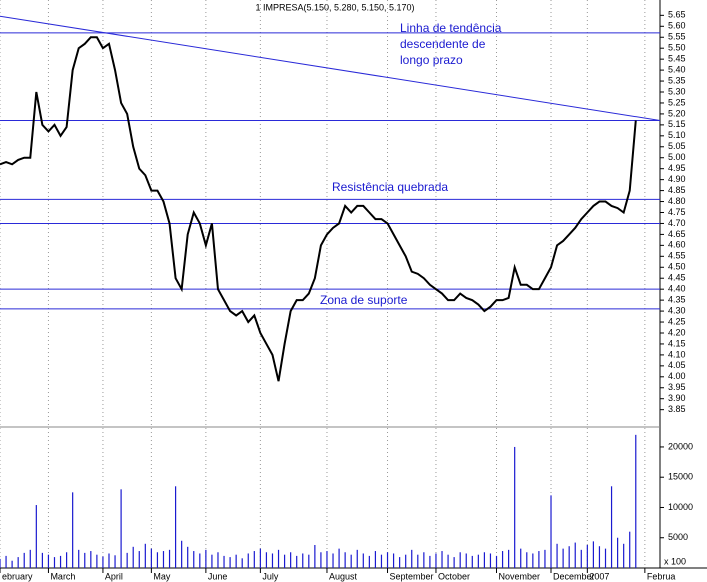 The height and width of the screenshot is (582, 707). I want to click on y-tick-label: 4.85, so click(677, 190).